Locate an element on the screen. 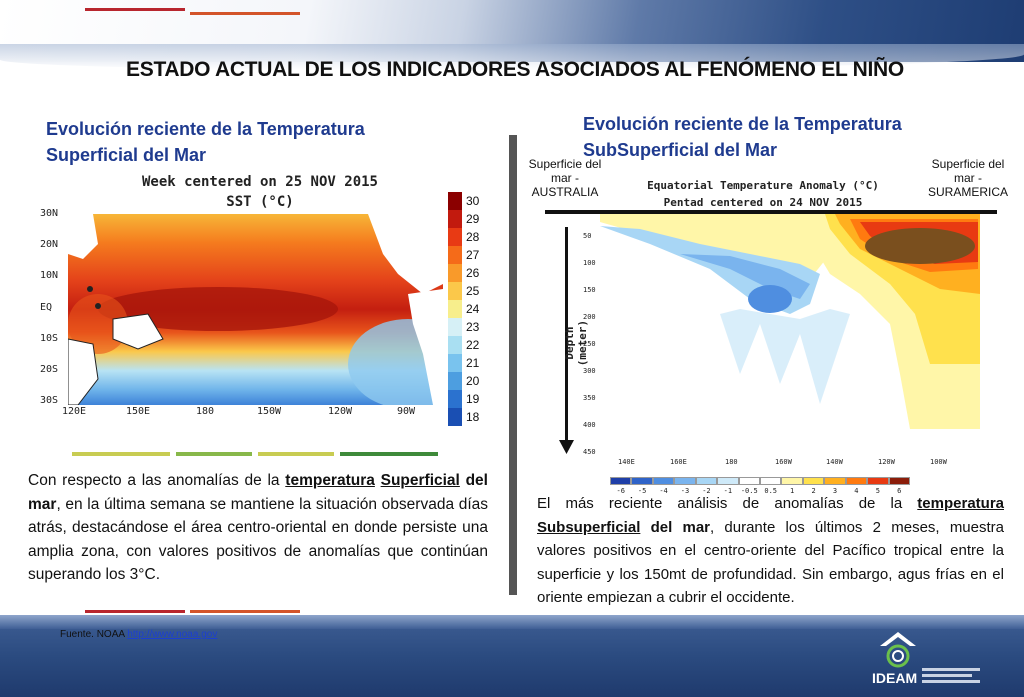  colorbar-label: 24 is located at coordinates (473, 309).